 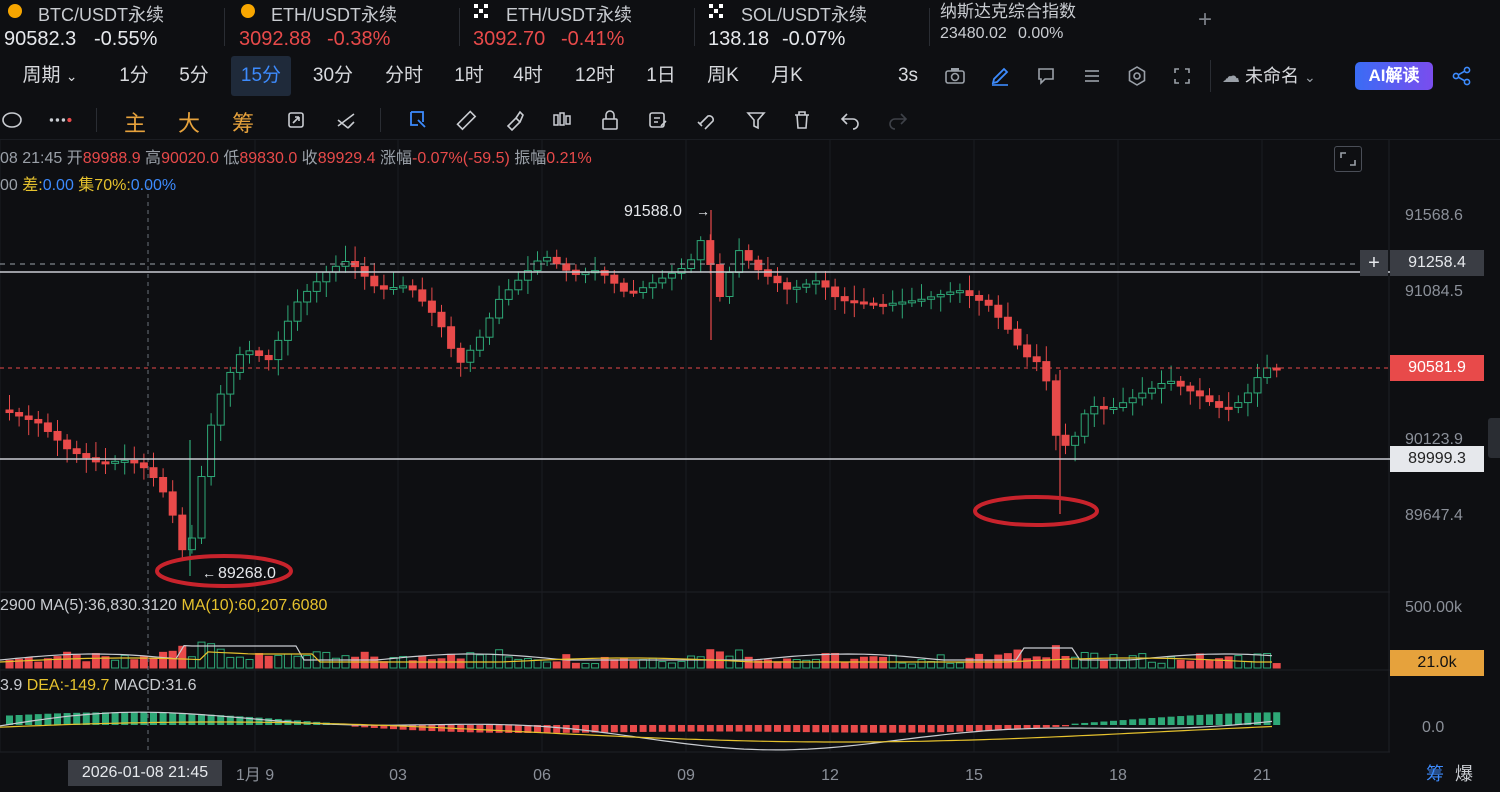 What do you see at coordinates (1437, 459) in the screenshot?
I see `price-tag-lower: 89999.3` at bounding box center [1437, 459].